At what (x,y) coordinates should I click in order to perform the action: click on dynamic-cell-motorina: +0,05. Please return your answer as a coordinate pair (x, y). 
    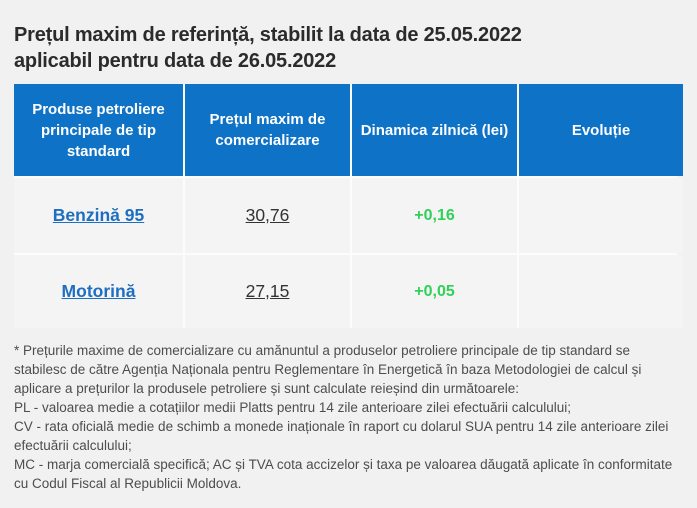
    Looking at the image, I should click on (434, 291).